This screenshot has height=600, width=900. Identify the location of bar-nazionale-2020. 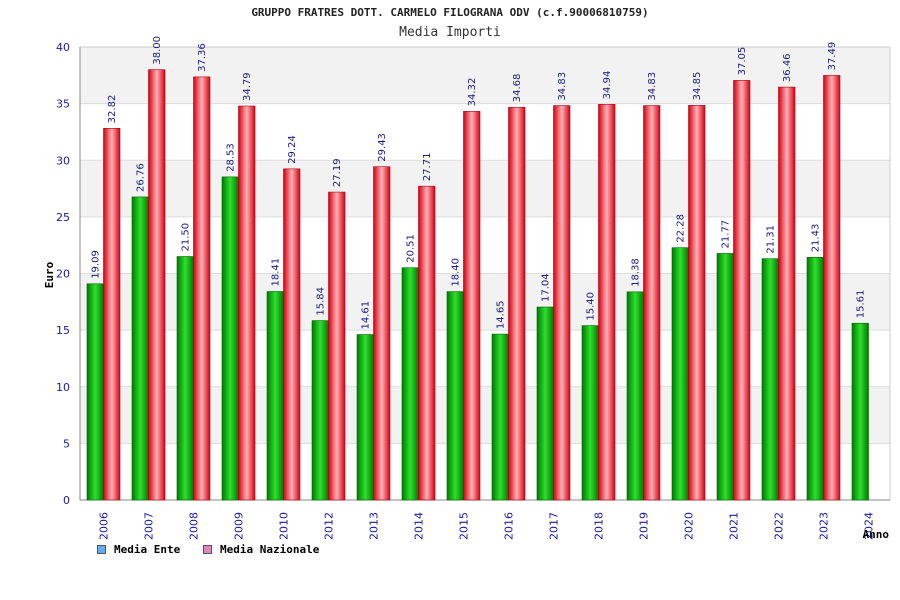
(697, 303).